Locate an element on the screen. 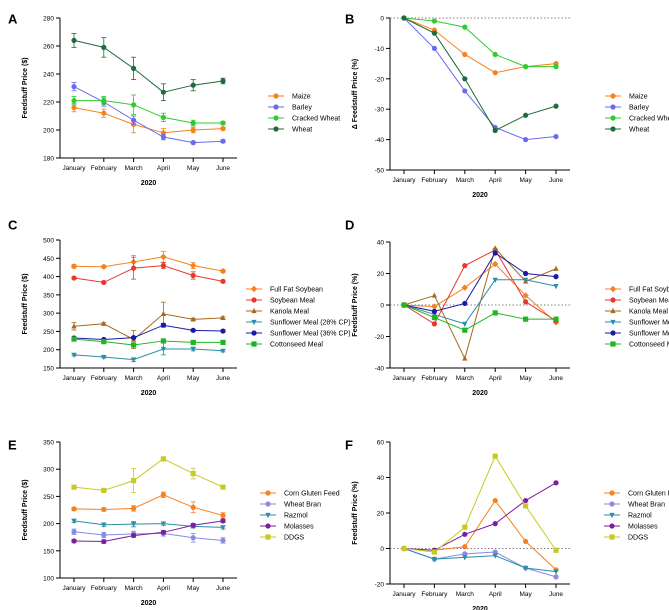 This screenshot has height=610, width=669. y-tick-label: 220 is located at coordinates (48, 103).